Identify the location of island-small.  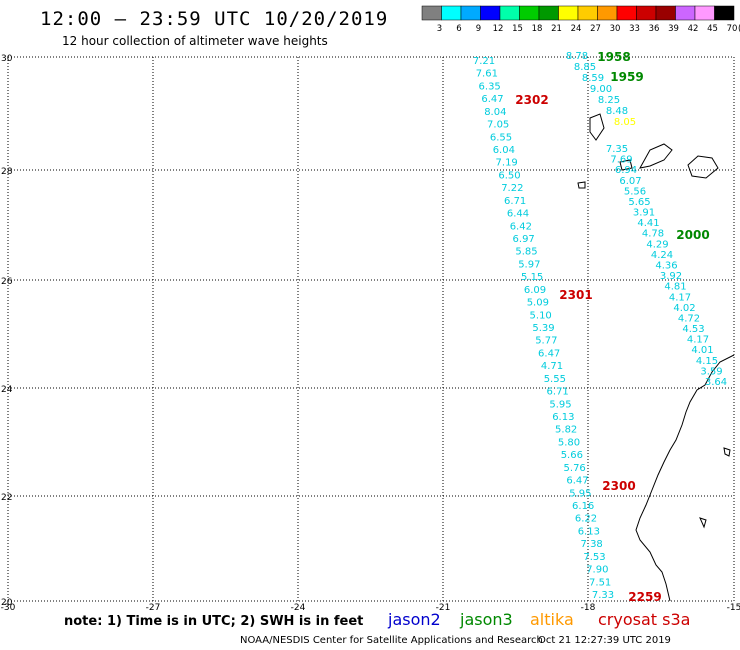
(727, 452).